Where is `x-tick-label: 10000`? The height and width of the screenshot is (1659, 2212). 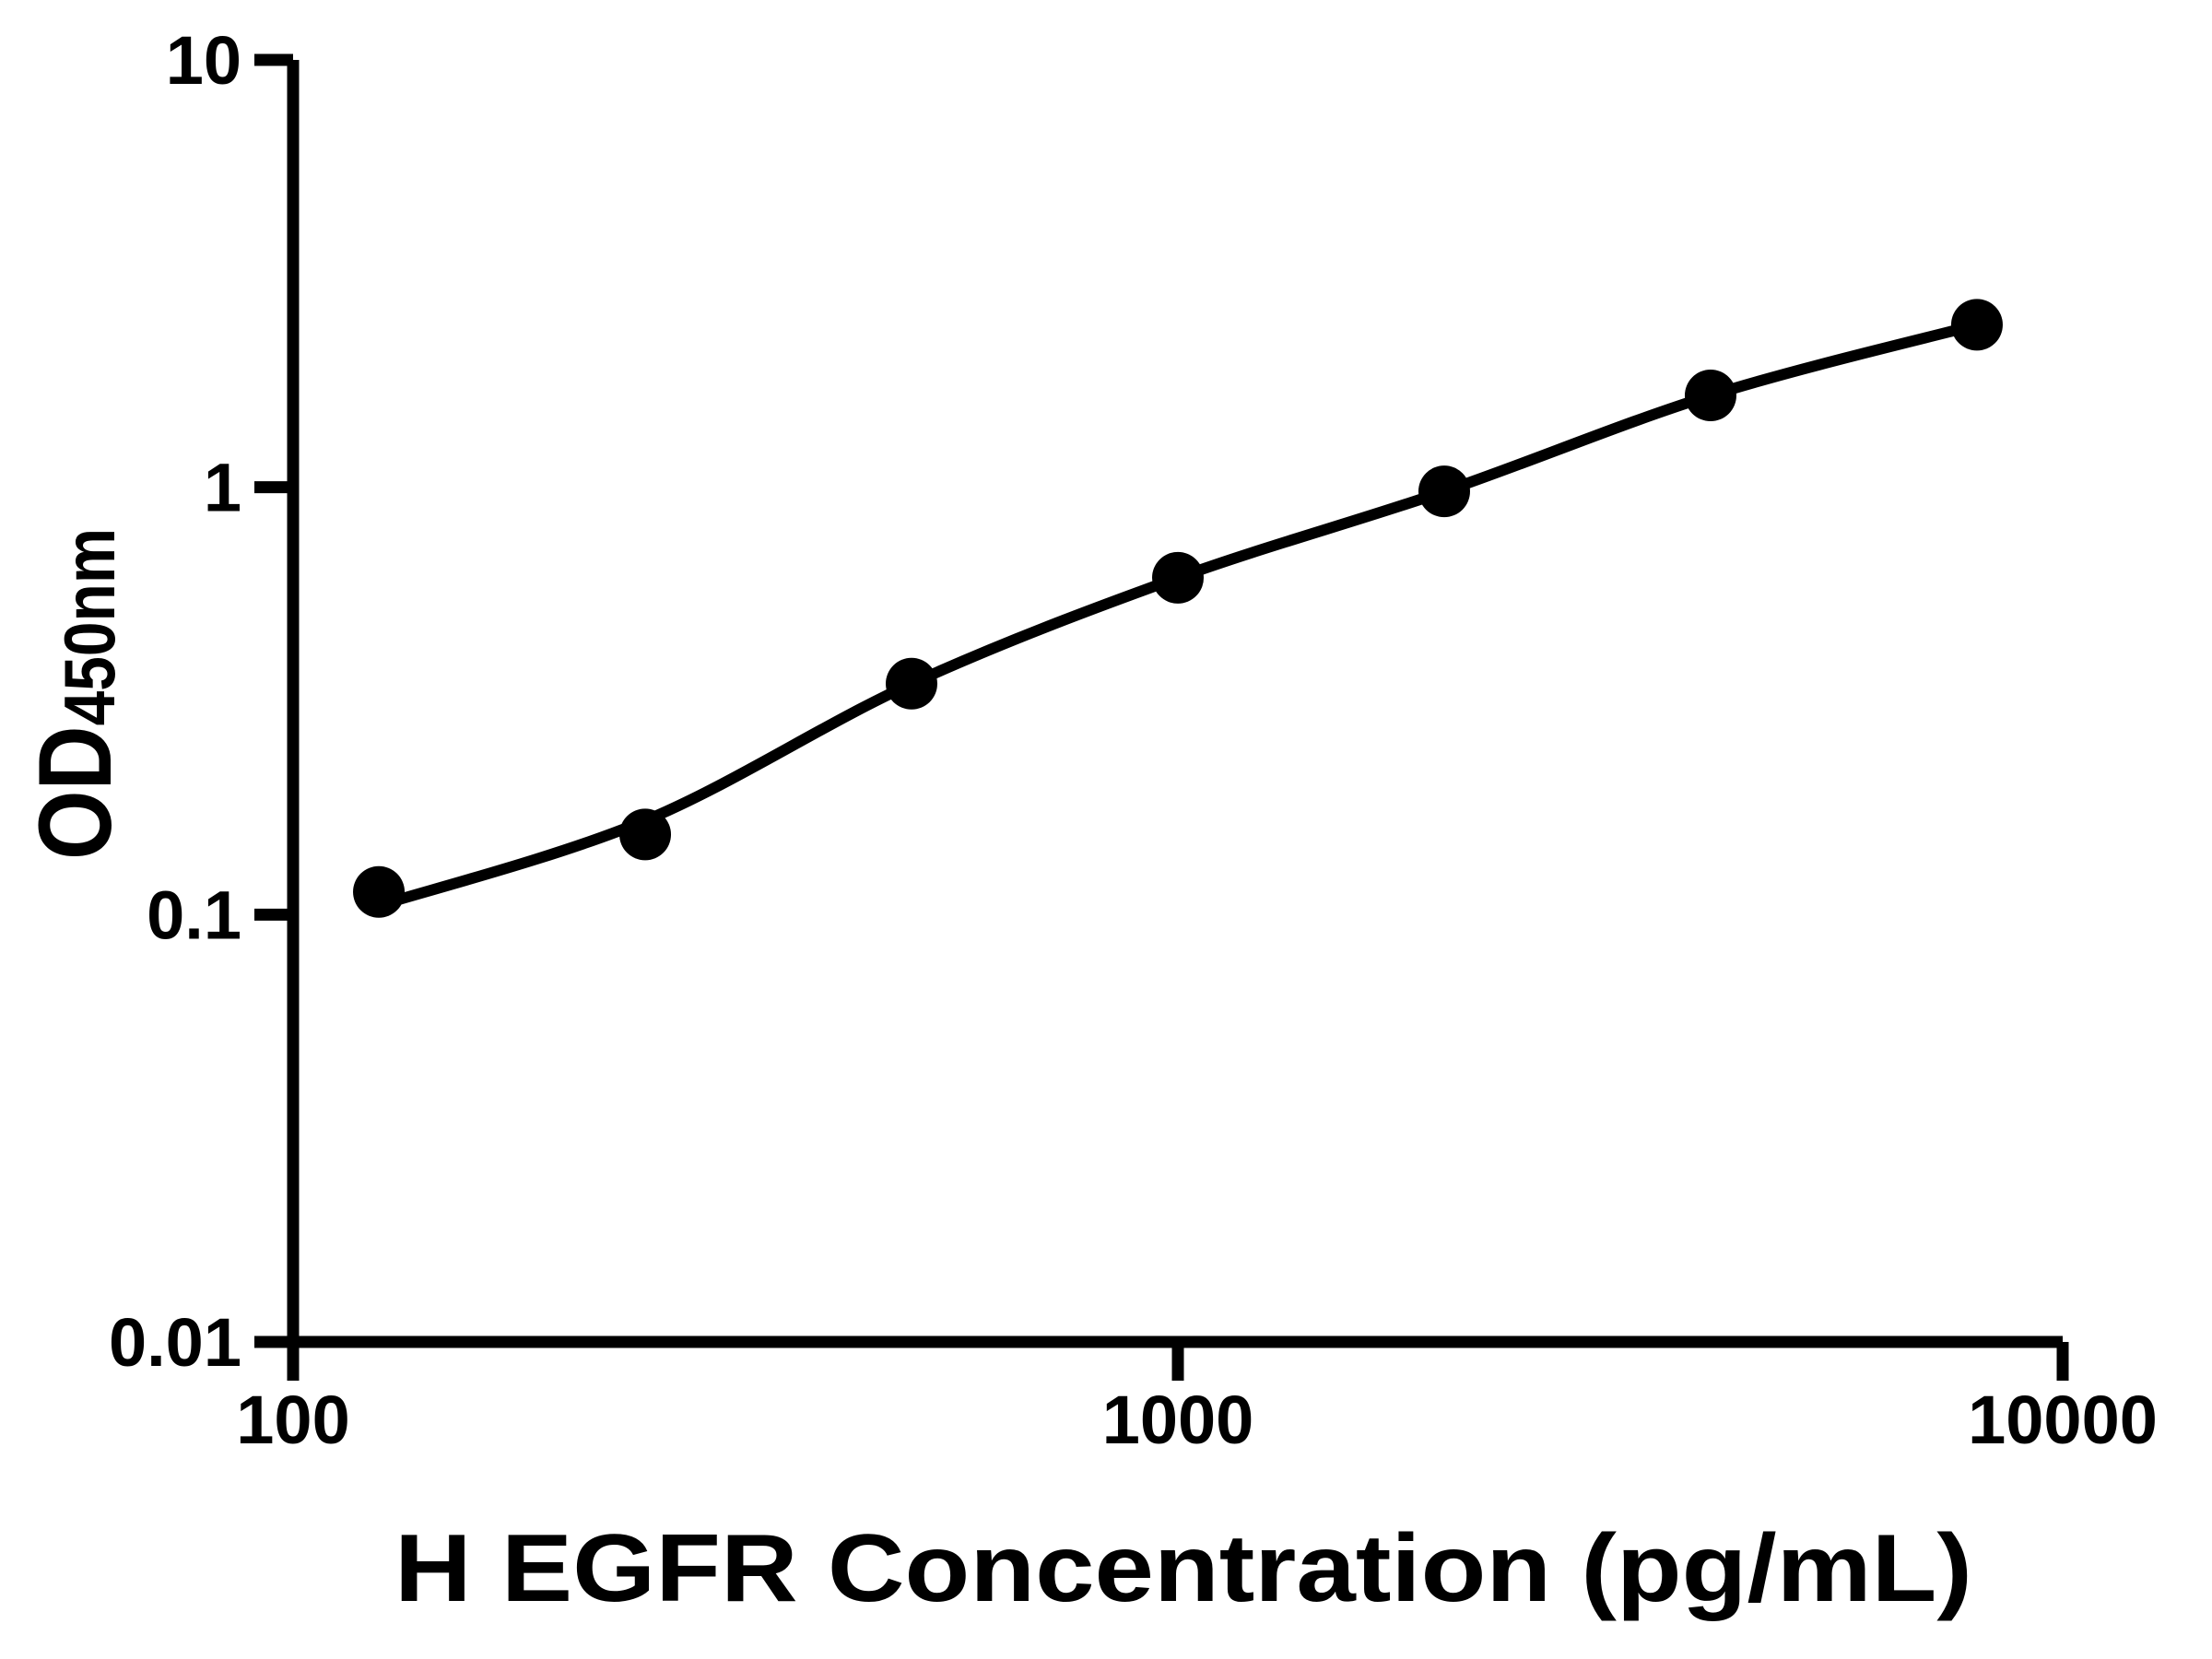 x-tick-label: 10000 is located at coordinates (2063, 1420).